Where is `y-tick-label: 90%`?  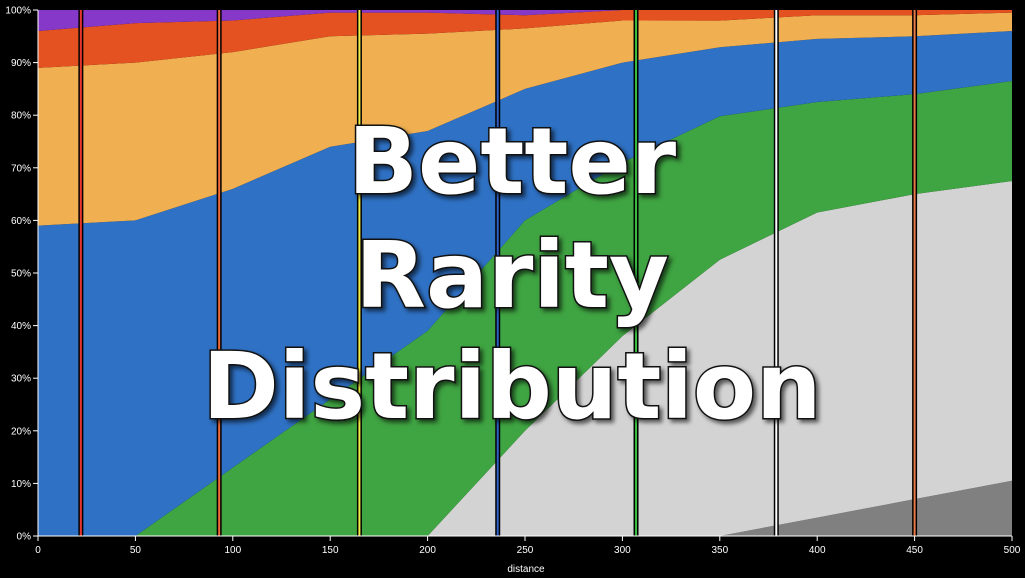 y-tick-label: 90% is located at coordinates (21, 63).